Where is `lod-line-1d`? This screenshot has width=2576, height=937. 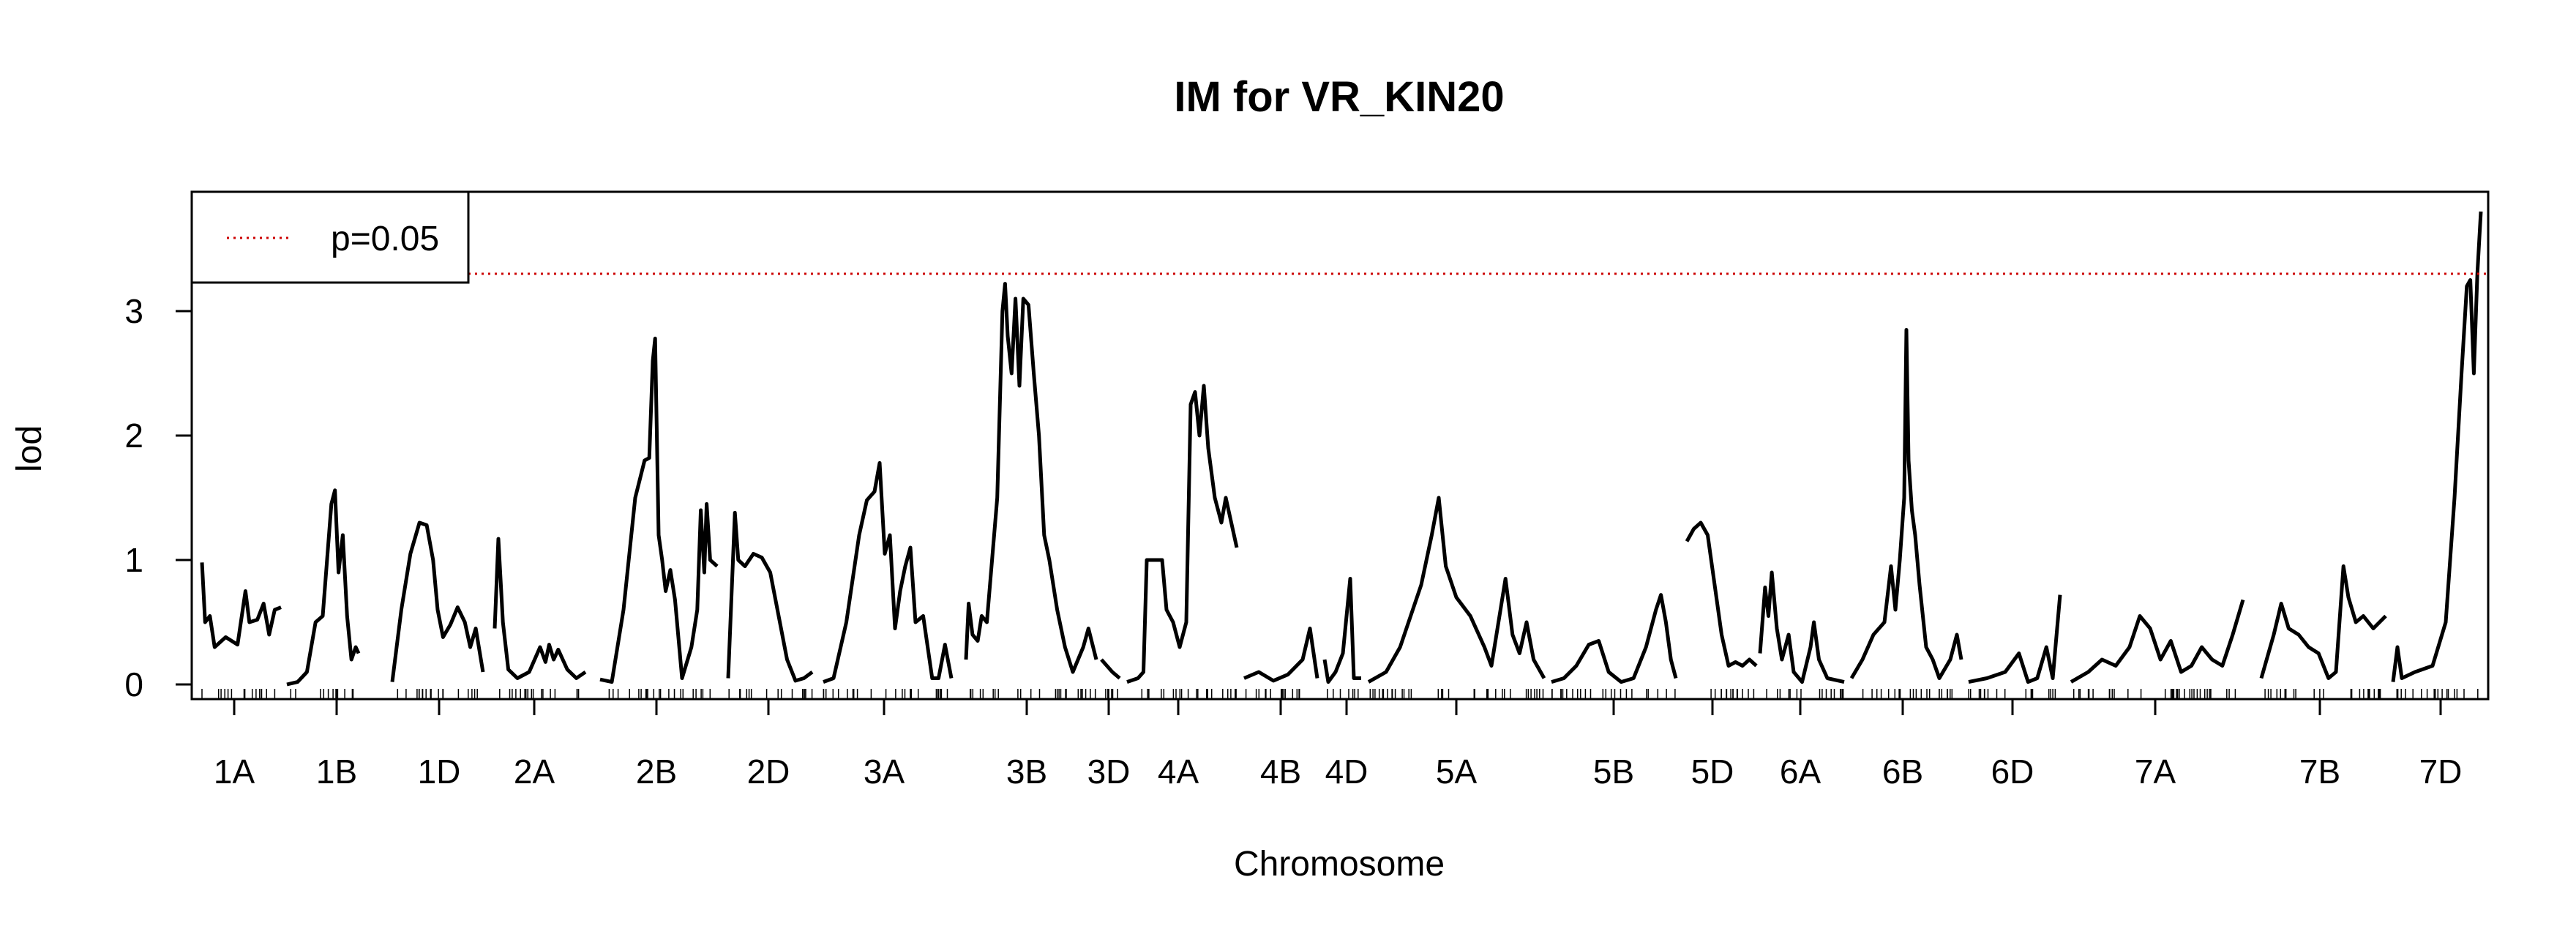
lod-line-1d is located at coordinates (437, 601).